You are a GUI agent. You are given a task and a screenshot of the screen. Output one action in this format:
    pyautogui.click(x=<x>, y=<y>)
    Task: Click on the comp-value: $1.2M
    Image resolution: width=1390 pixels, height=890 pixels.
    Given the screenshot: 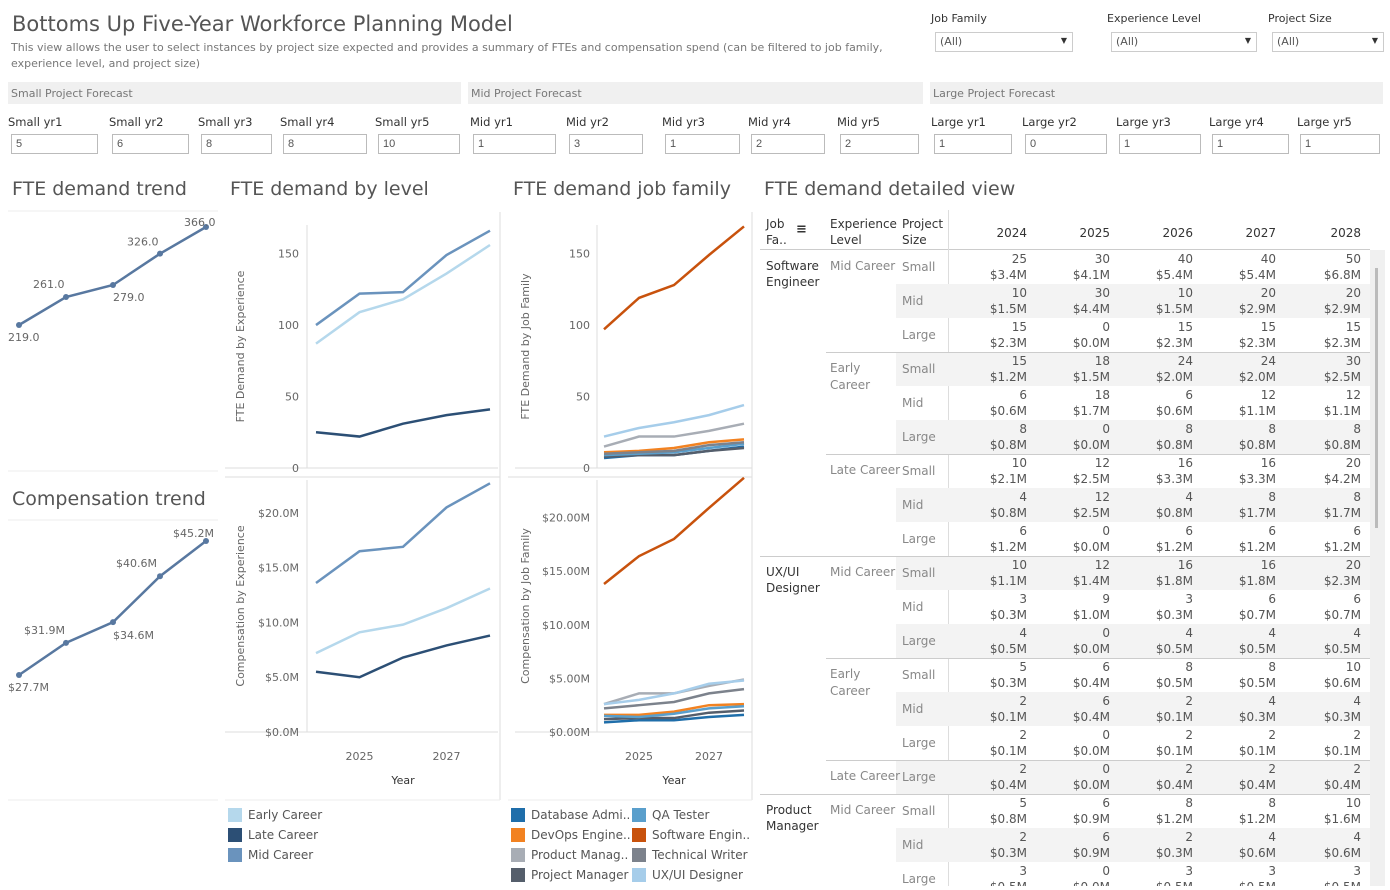 What is the action you would take?
    pyautogui.click(x=1257, y=547)
    